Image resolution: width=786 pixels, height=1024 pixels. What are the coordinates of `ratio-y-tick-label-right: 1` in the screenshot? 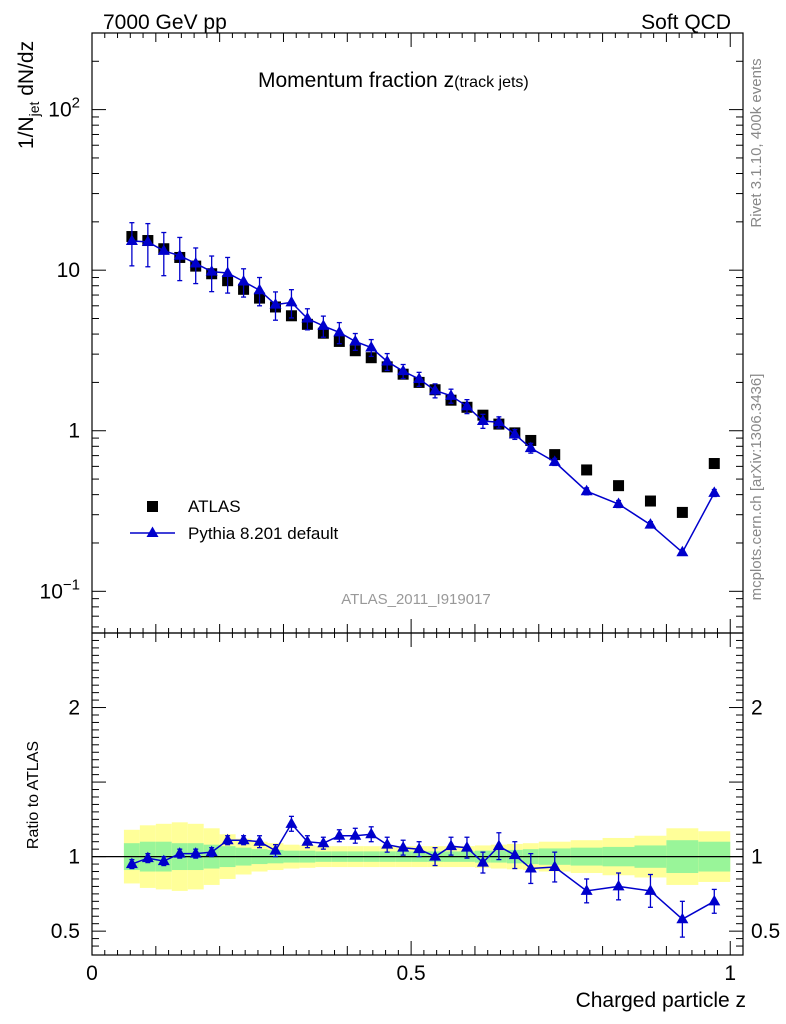 It's located at (757, 857).